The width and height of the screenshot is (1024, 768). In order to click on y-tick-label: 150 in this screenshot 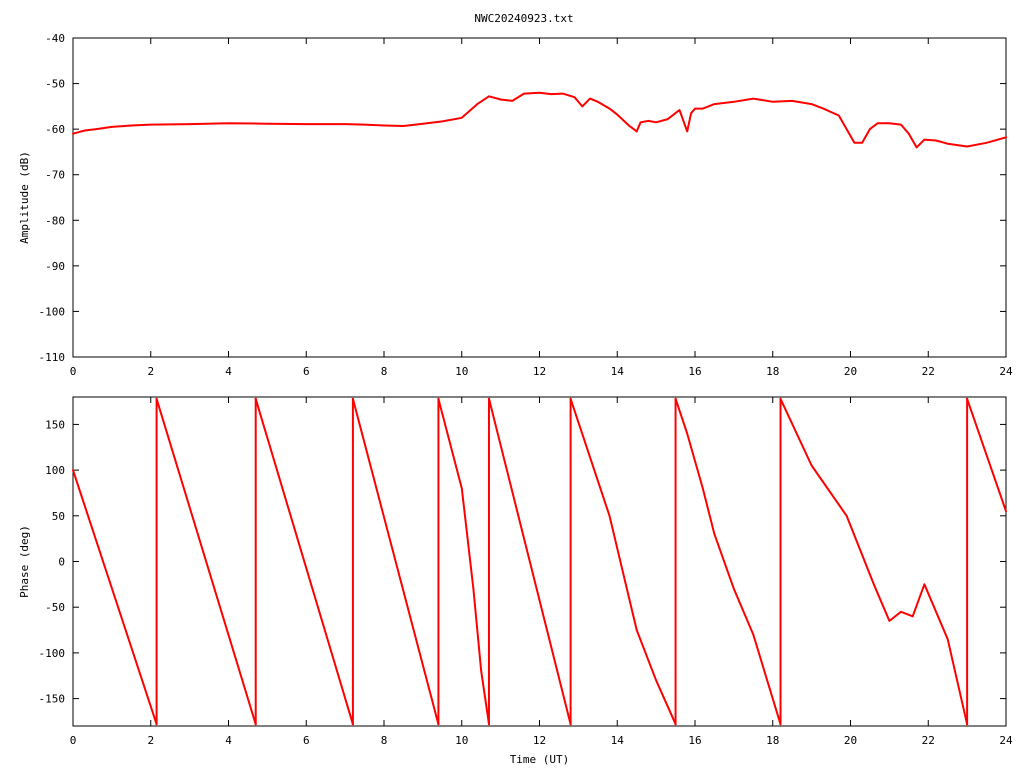, I will do `click(55, 424)`.